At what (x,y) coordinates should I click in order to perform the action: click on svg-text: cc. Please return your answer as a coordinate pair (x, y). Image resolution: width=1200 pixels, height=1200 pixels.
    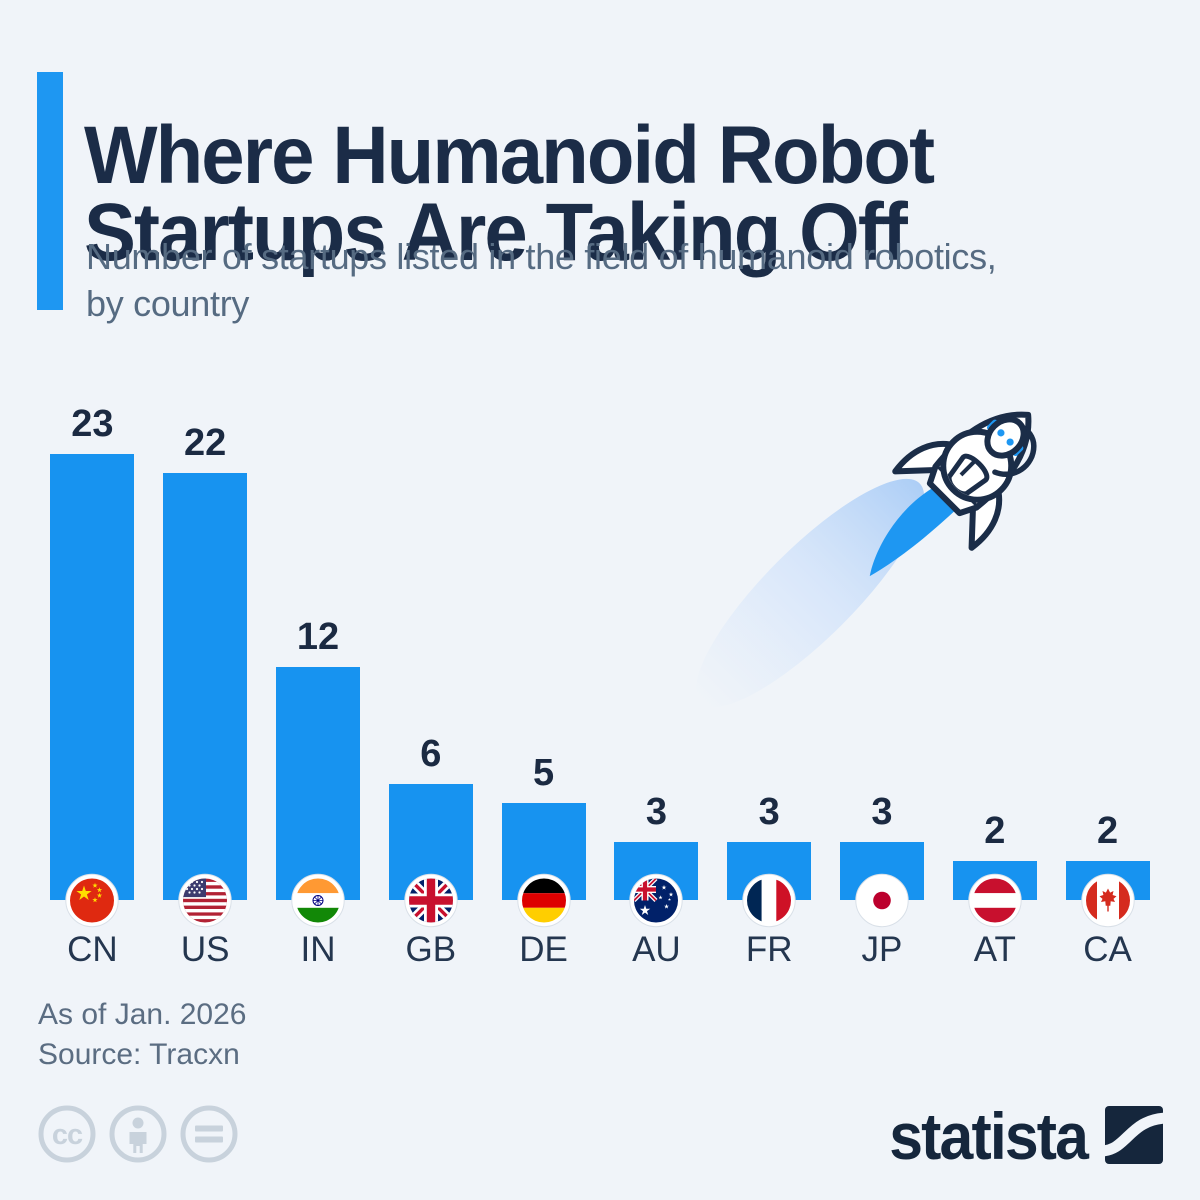
    Looking at the image, I should click on (67, 1135).